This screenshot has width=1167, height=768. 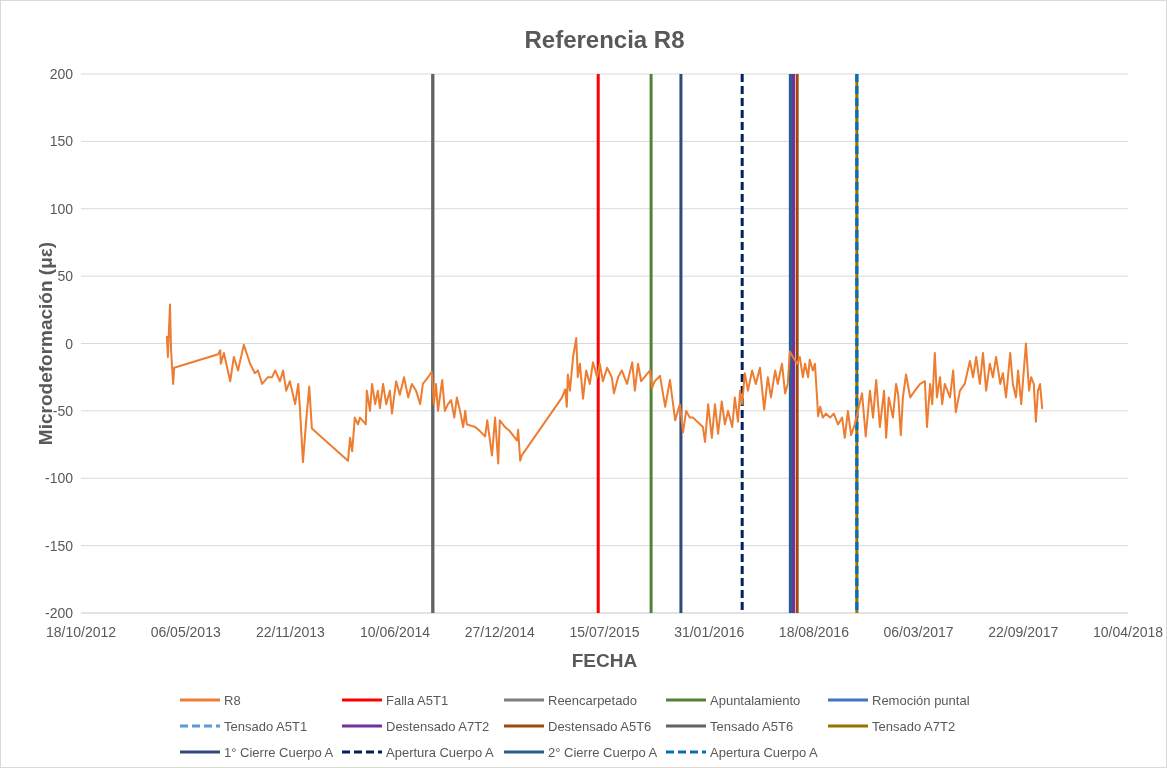 I want to click on y-tick-label: 50, so click(x=65, y=276).